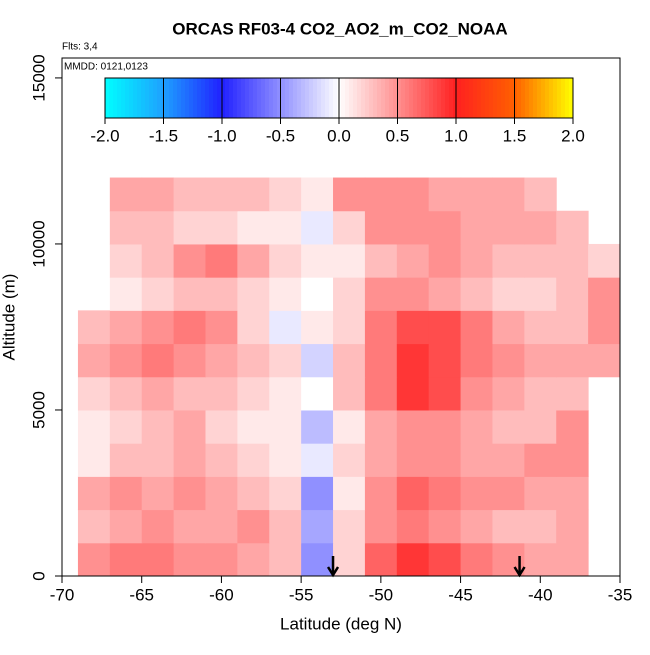  Describe the element at coordinates (460, 594) in the screenshot. I see `x-tick-label: -45` at that location.